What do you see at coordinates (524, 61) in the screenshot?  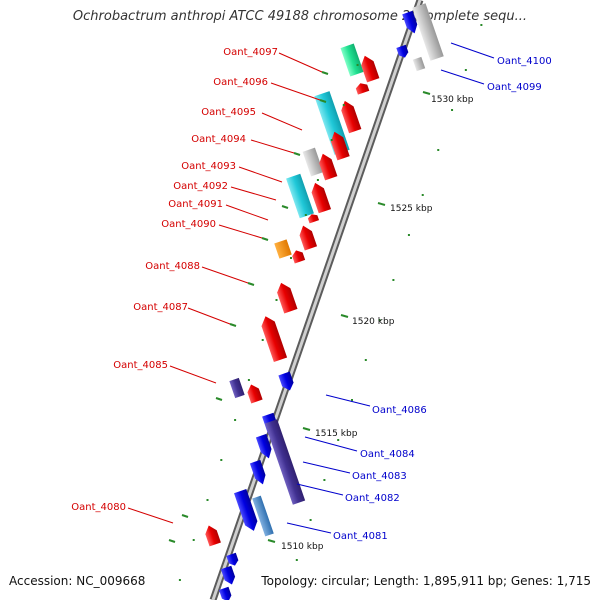 I see `right-gene-label: Oant_4100` at bounding box center [524, 61].